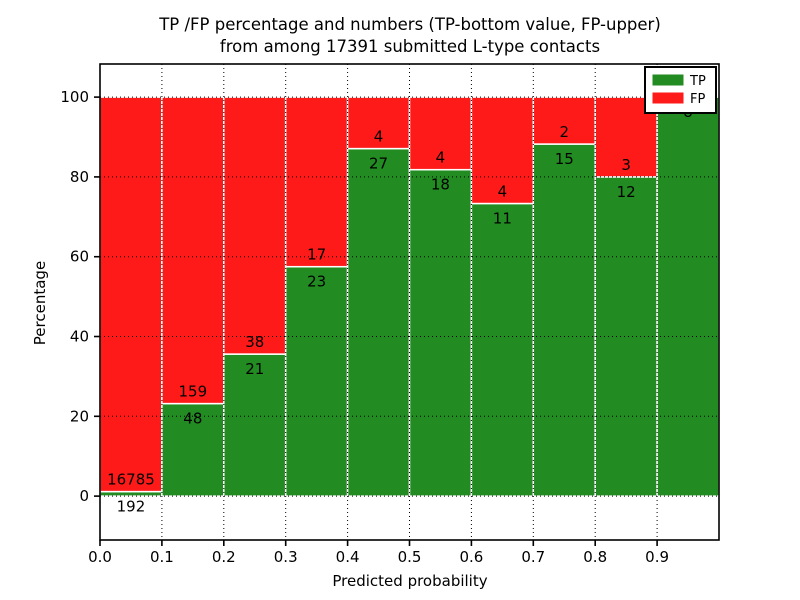 This screenshot has height=600, width=800. I want to click on fp-count-label-7: 2, so click(564, 132).